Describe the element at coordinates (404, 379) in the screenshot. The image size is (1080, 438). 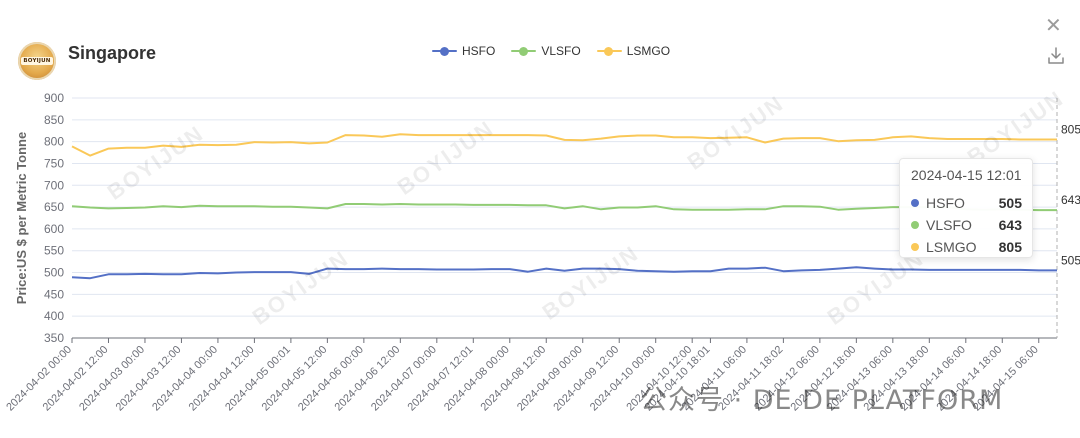
I see `x-tick-label: 2024-04-07 00:00` at that location.